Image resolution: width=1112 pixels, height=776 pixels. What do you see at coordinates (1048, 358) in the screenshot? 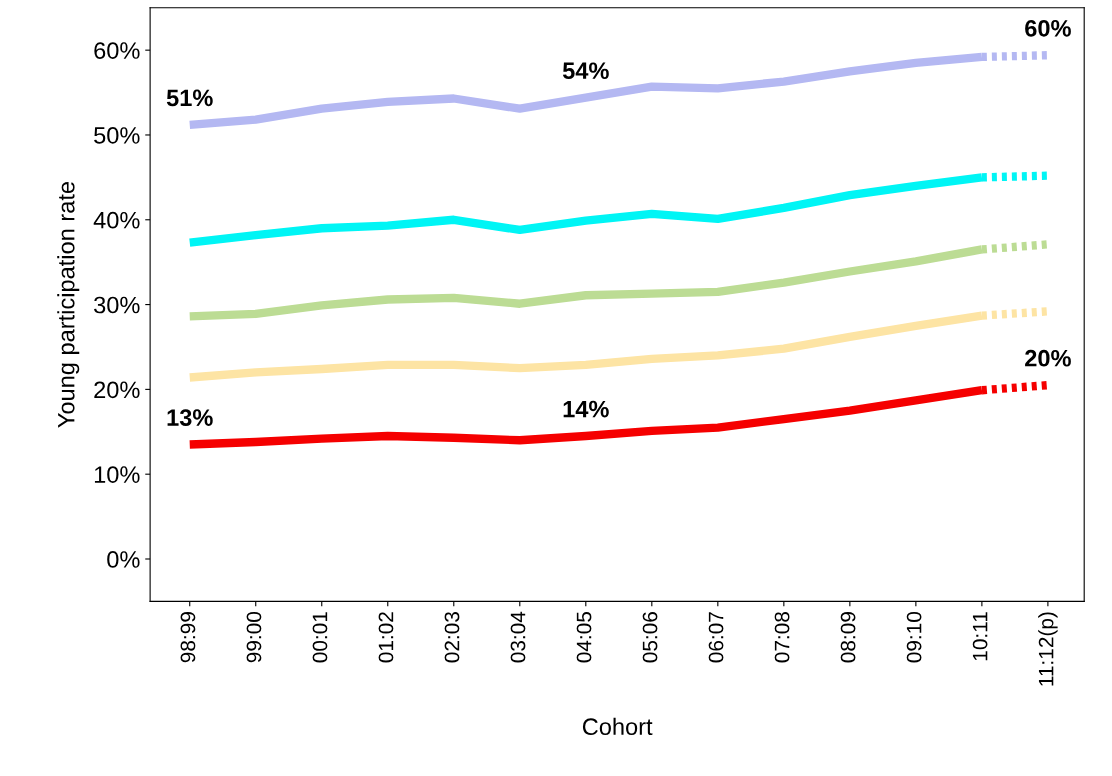
I see `annotation: 20%` at bounding box center [1048, 358].